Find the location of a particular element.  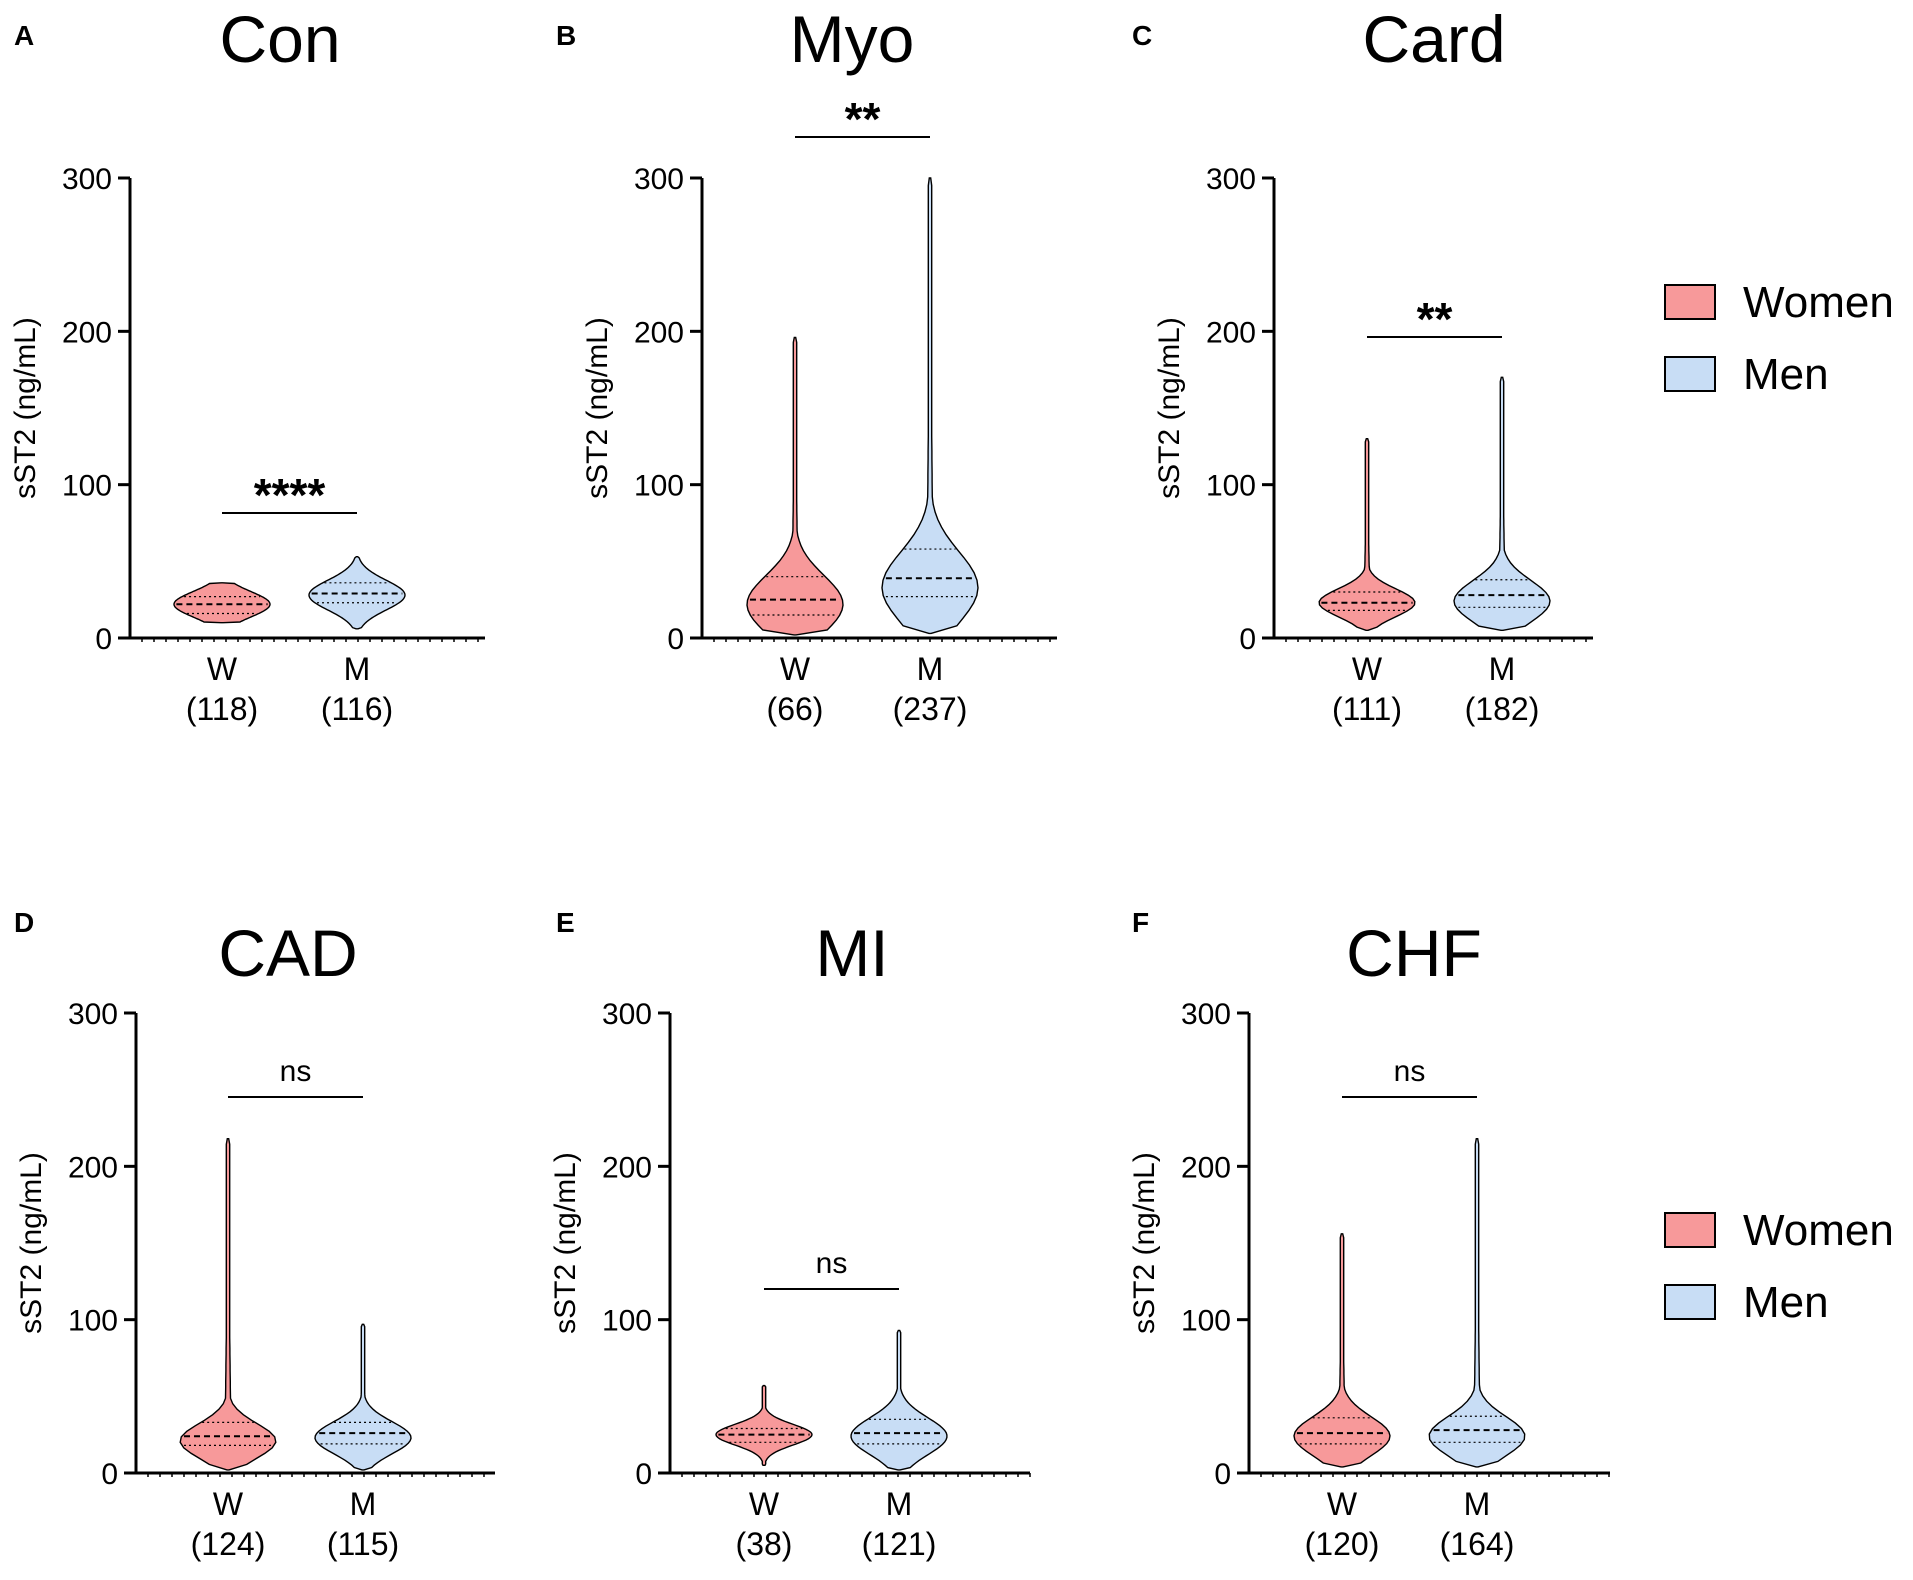

n-label: (121) is located at coordinates (899, 1544).